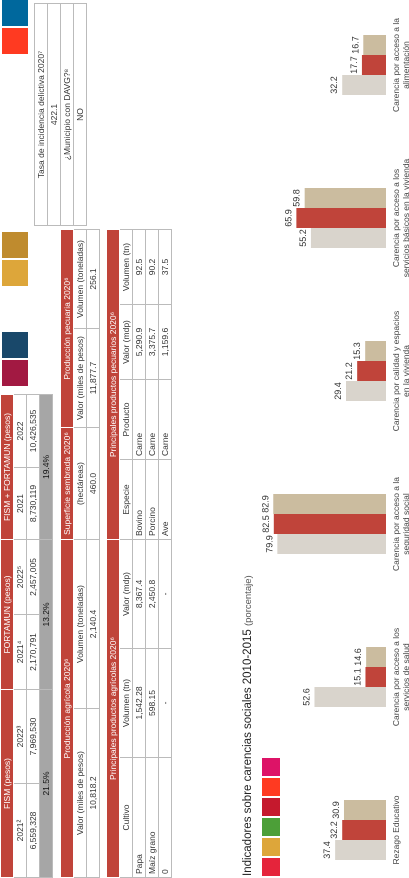 This screenshot has width=409, height=878. What do you see at coordinates (20, 736) in the screenshot?
I see `table-cell: 2022³` at bounding box center [20, 736].